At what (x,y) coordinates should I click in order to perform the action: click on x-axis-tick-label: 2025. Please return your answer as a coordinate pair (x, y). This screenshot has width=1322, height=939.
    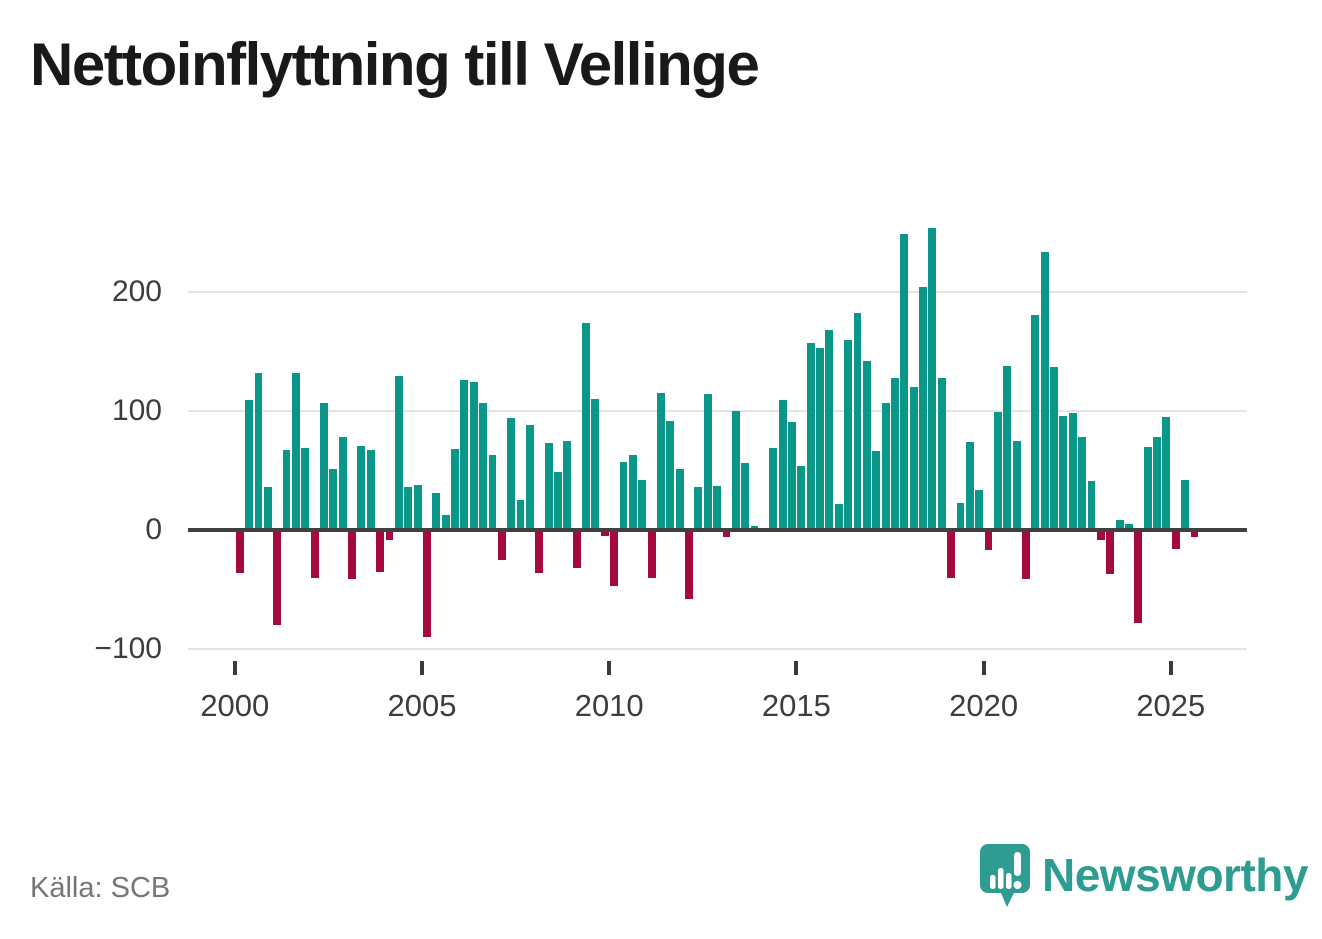
    Looking at the image, I should click on (1171, 705).